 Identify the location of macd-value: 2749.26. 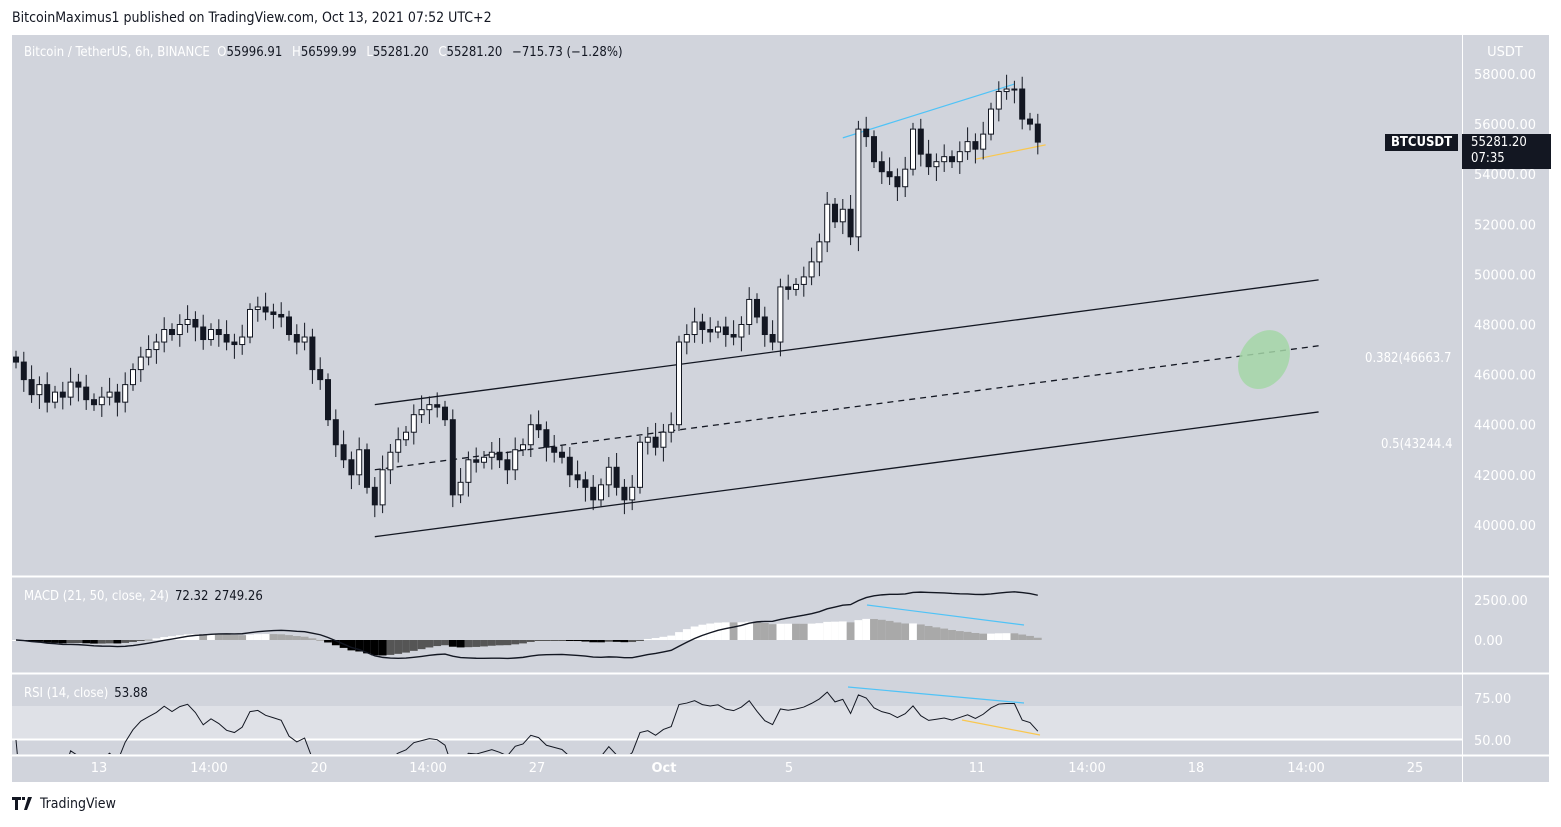
(238, 596).